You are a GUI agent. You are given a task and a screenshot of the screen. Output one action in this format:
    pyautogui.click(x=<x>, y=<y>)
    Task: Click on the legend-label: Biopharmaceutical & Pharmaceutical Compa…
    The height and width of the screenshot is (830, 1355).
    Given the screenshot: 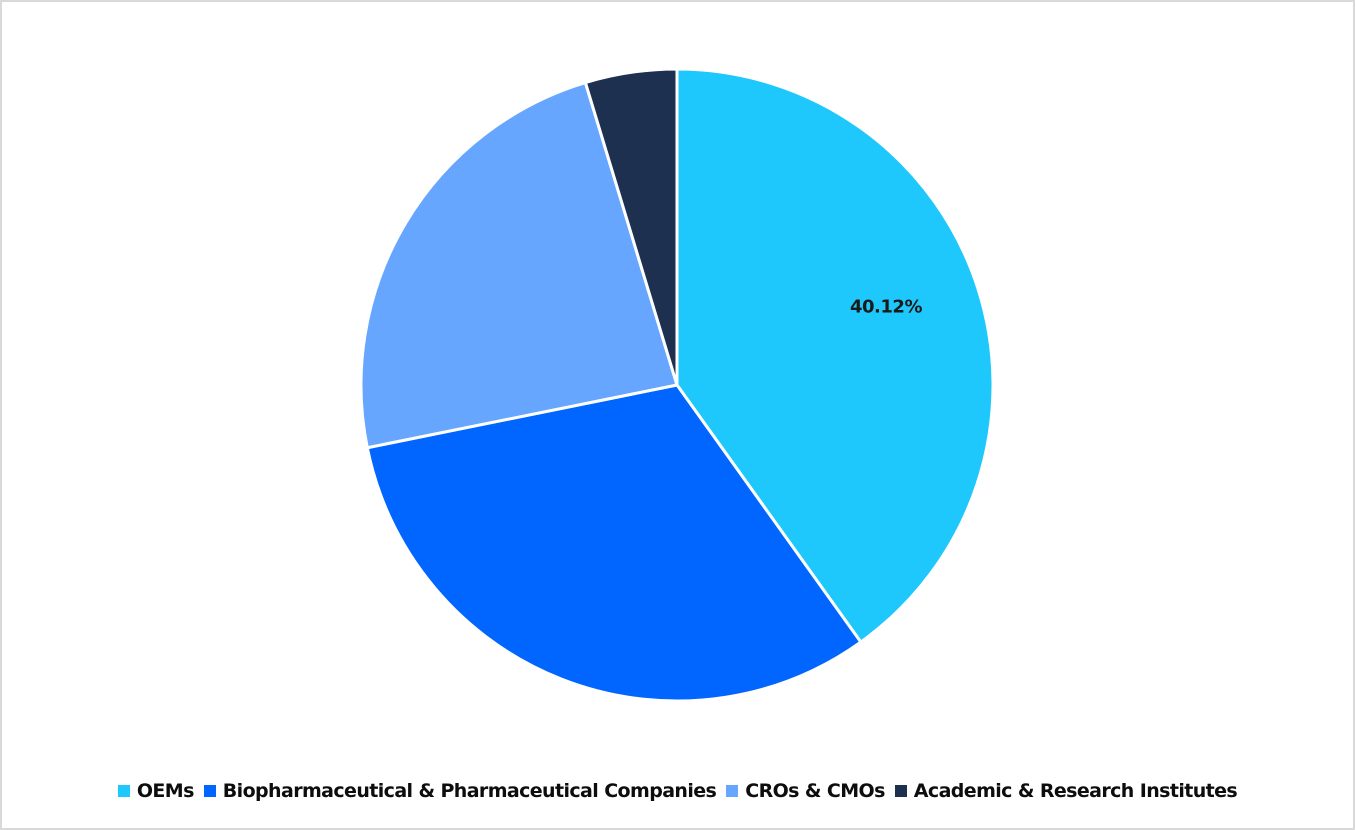 What is the action you would take?
    pyautogui.click(x=469, y=791)
    